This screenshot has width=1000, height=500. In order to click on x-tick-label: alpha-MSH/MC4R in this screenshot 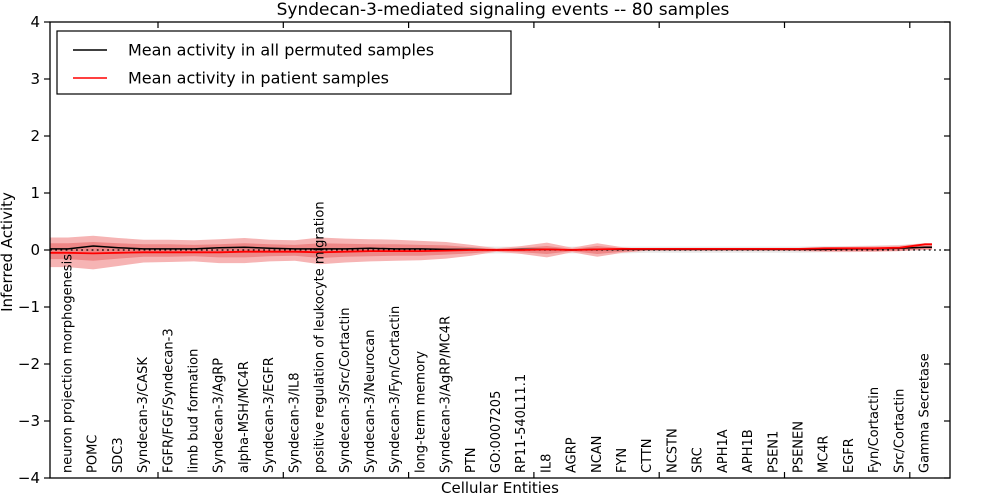, I will do `click(244, 417)`.